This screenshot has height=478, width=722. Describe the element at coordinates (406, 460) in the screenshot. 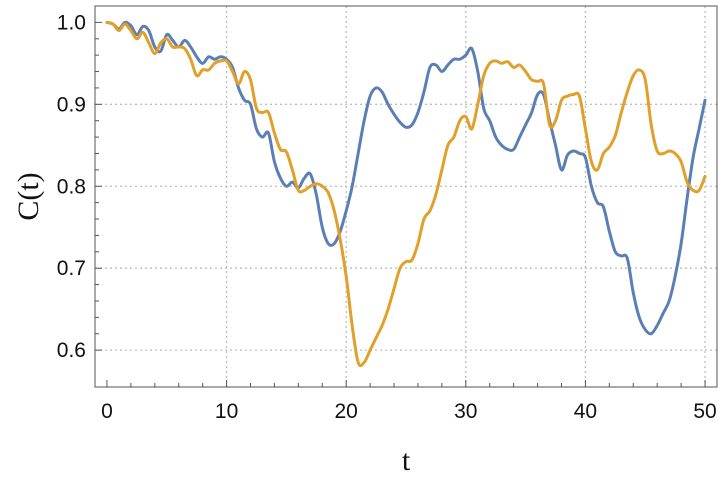

I see `x-axis-label: t` at that location.